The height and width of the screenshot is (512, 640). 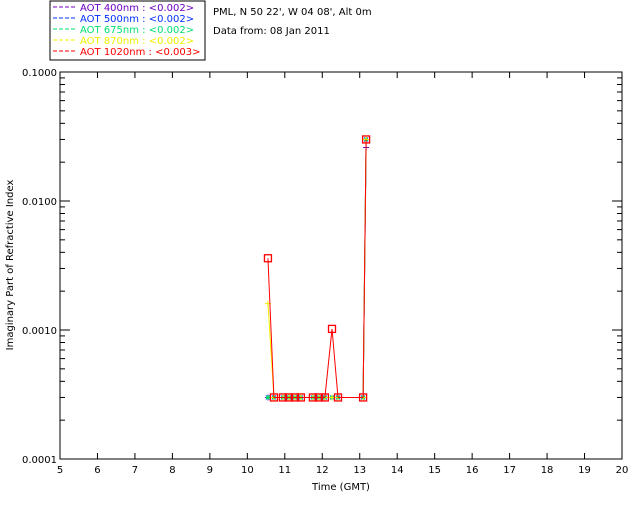 What do you see at coordinates (210, 470) in the screenshot?
I see `x-tick-label: 9` at bounding box center [210, 470].